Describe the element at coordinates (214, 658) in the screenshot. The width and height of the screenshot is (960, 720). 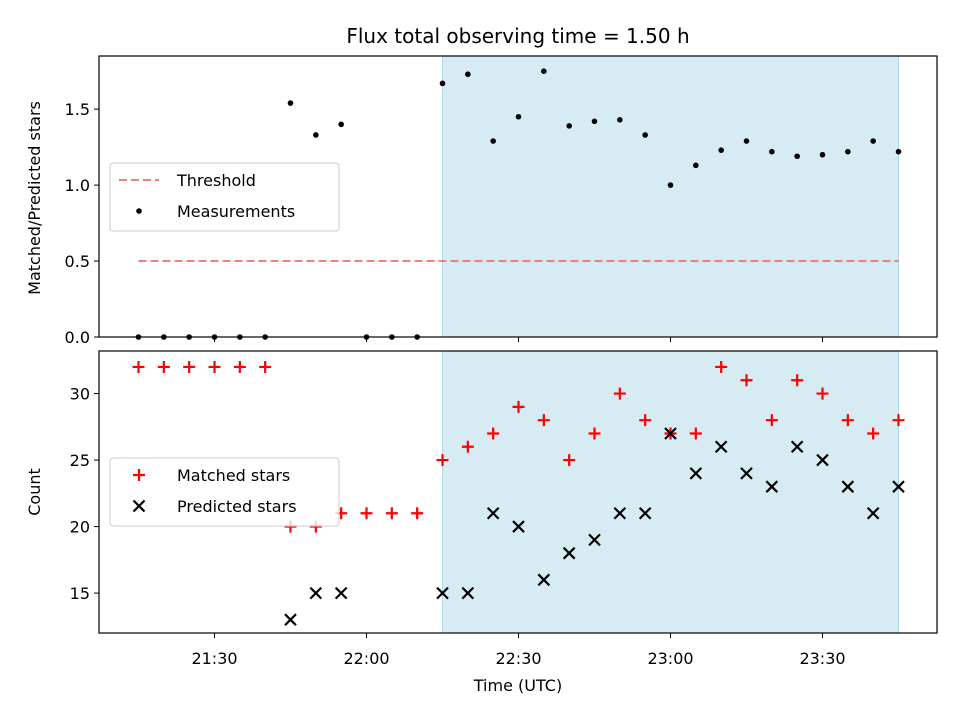
I see `x-tick-label: 21:30` at that location.